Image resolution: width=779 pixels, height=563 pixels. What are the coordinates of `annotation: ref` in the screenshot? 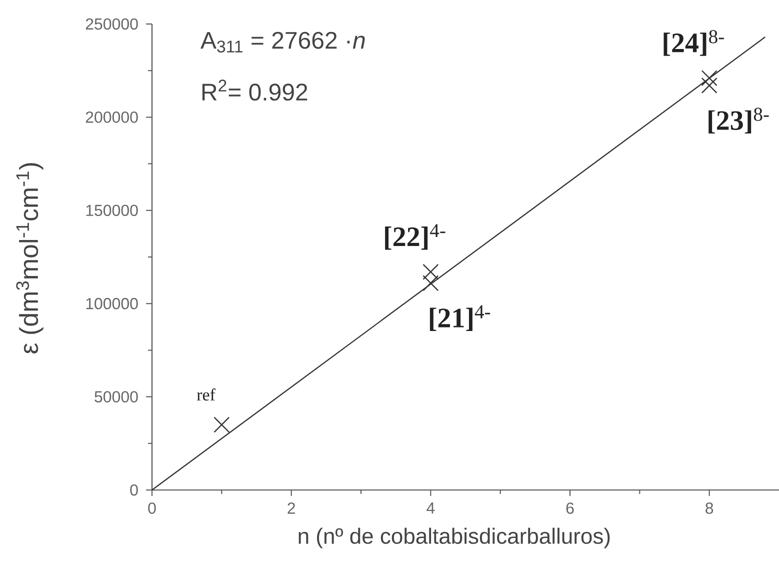 It's located at (206, 394).